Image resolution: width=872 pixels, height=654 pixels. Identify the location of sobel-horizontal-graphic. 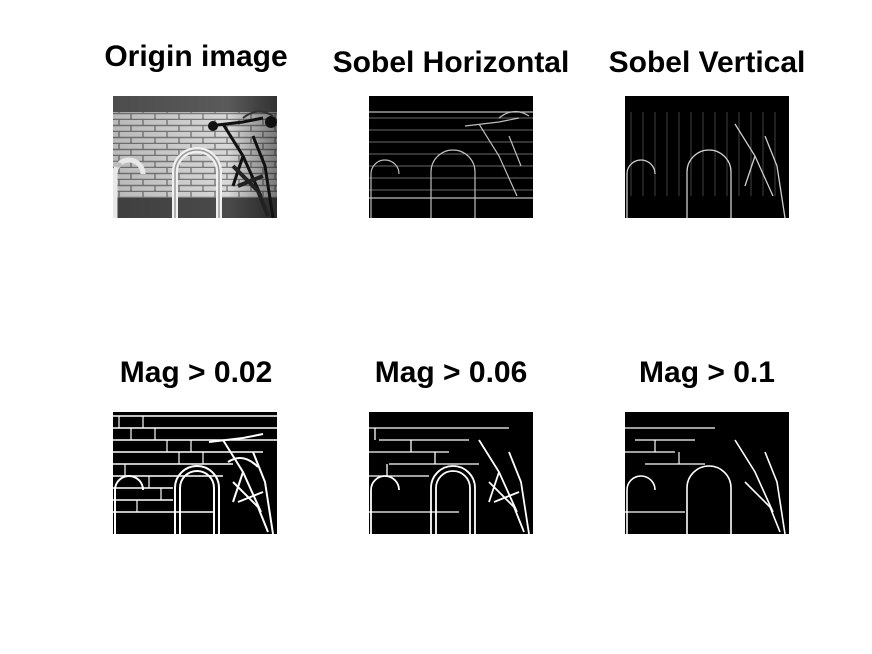
(451, 157).